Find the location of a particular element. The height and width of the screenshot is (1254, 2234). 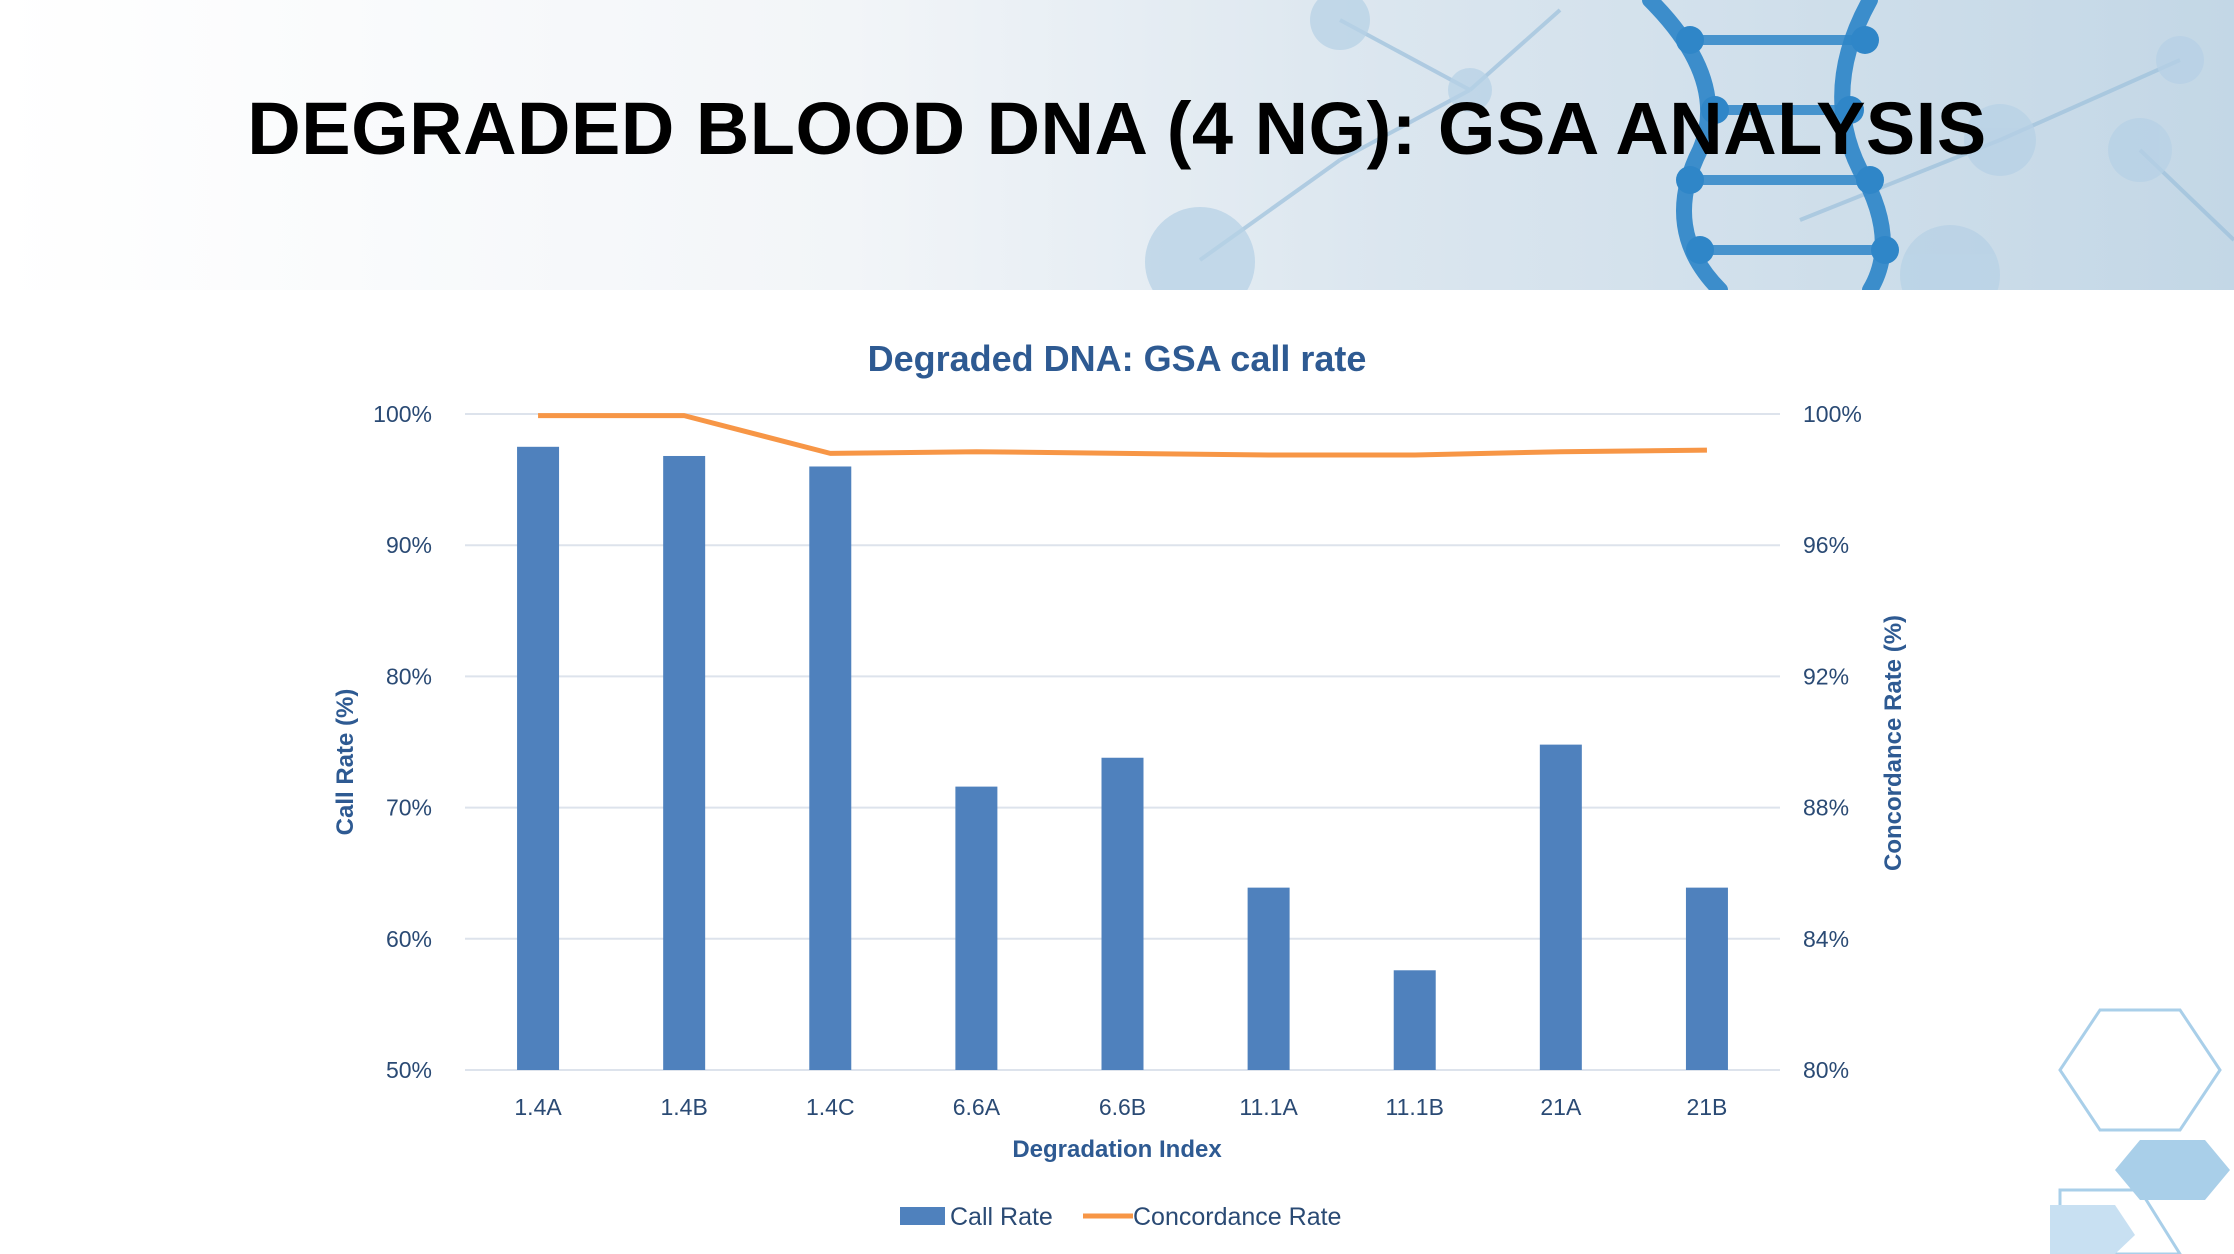

concordance-rate-line is located at coordinates (1122, 435).